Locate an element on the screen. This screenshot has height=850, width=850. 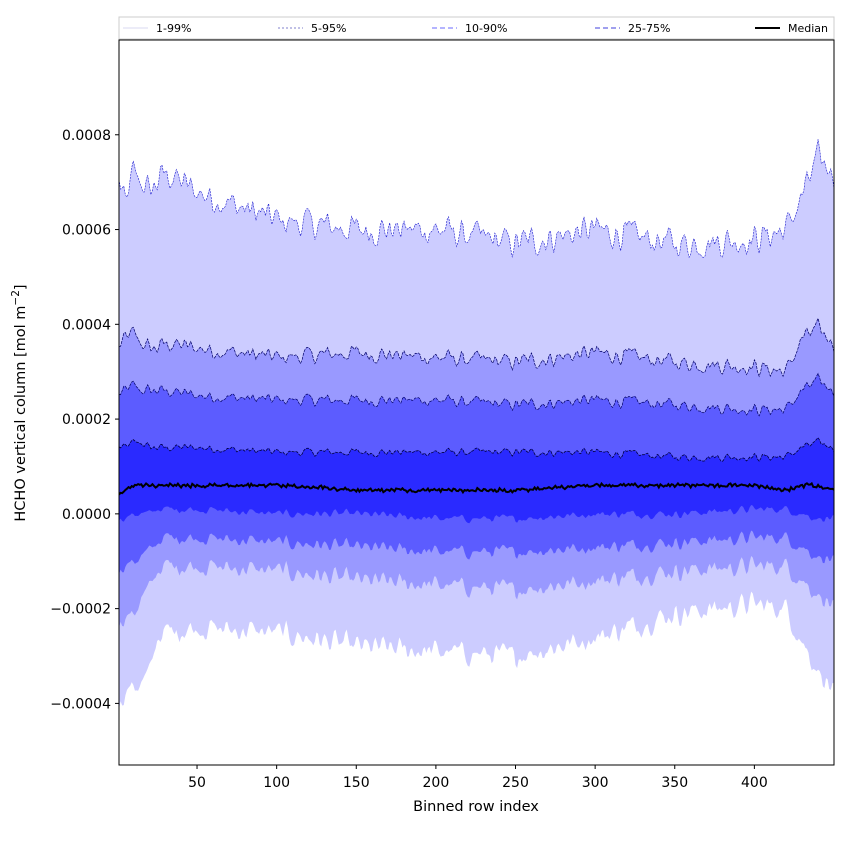
x-tick-label: 400 is located at coordinates (754, 783).